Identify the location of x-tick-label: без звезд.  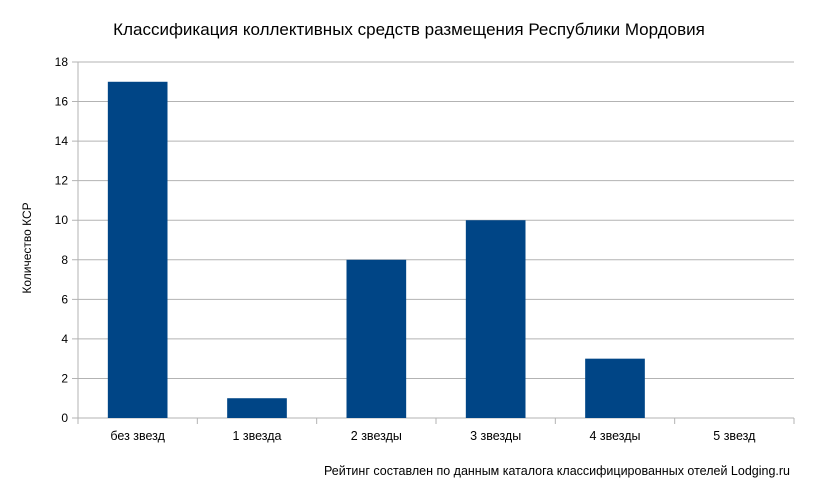
(137, 436).